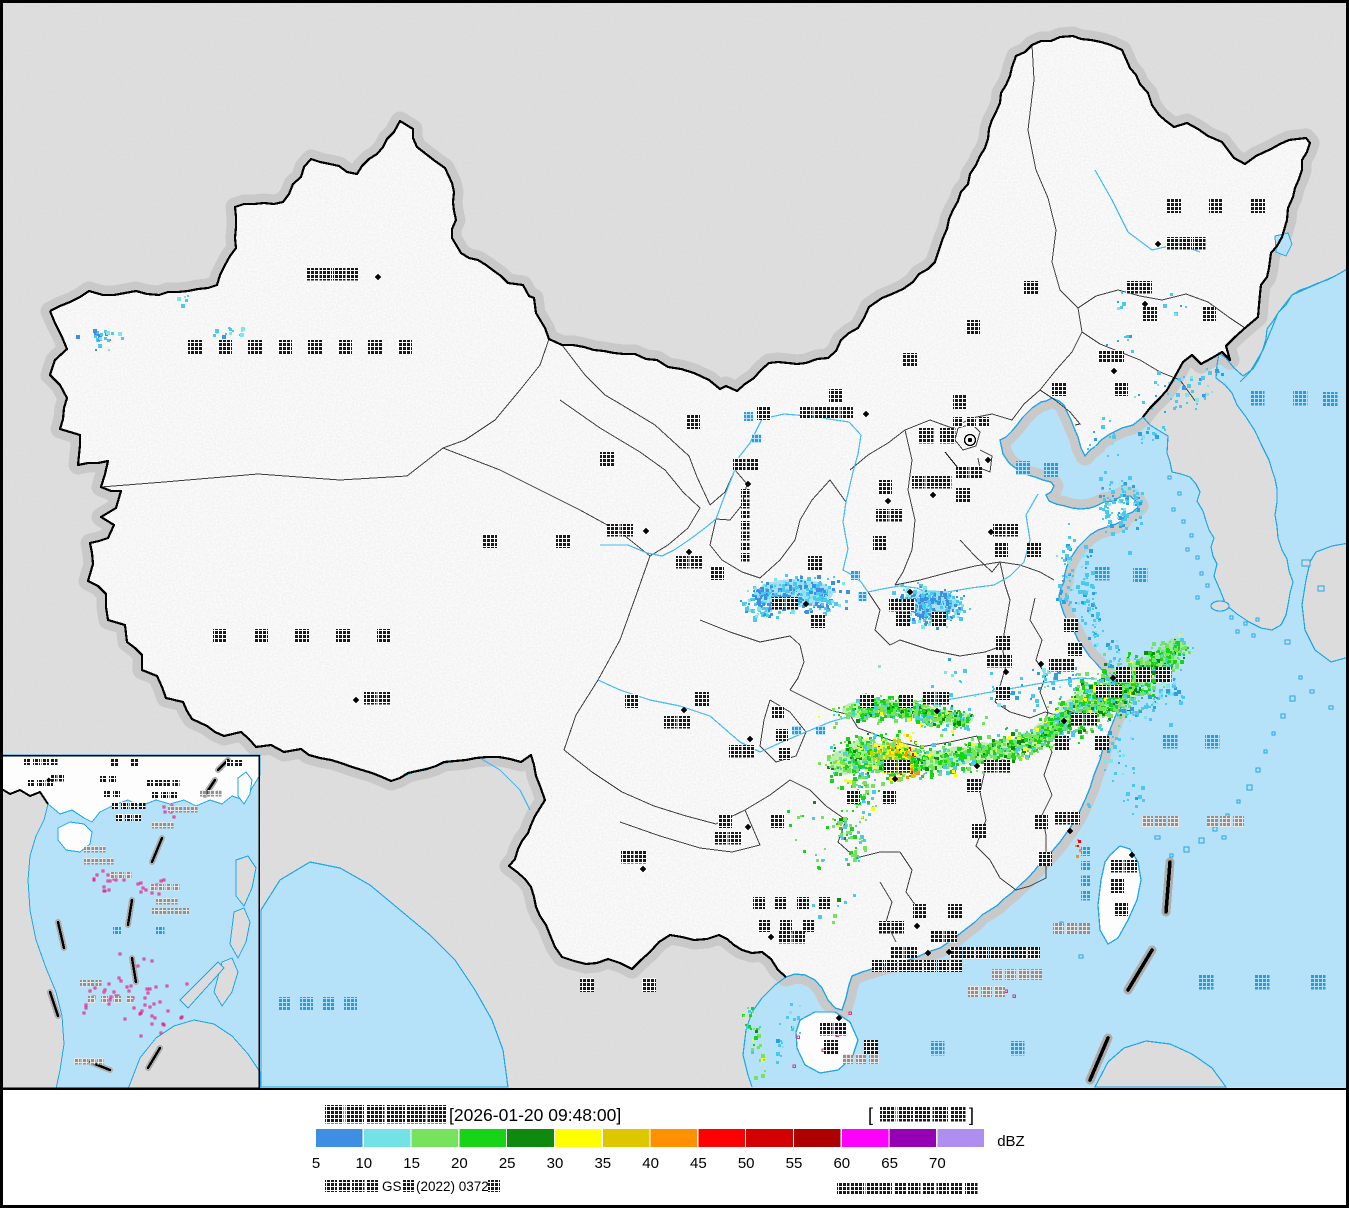 The image size is (1349, 1208). What do you see at coordinates (650, 1163) in the screenshot?
I see `svg-text: 40` at bounding box center [650, 1163].